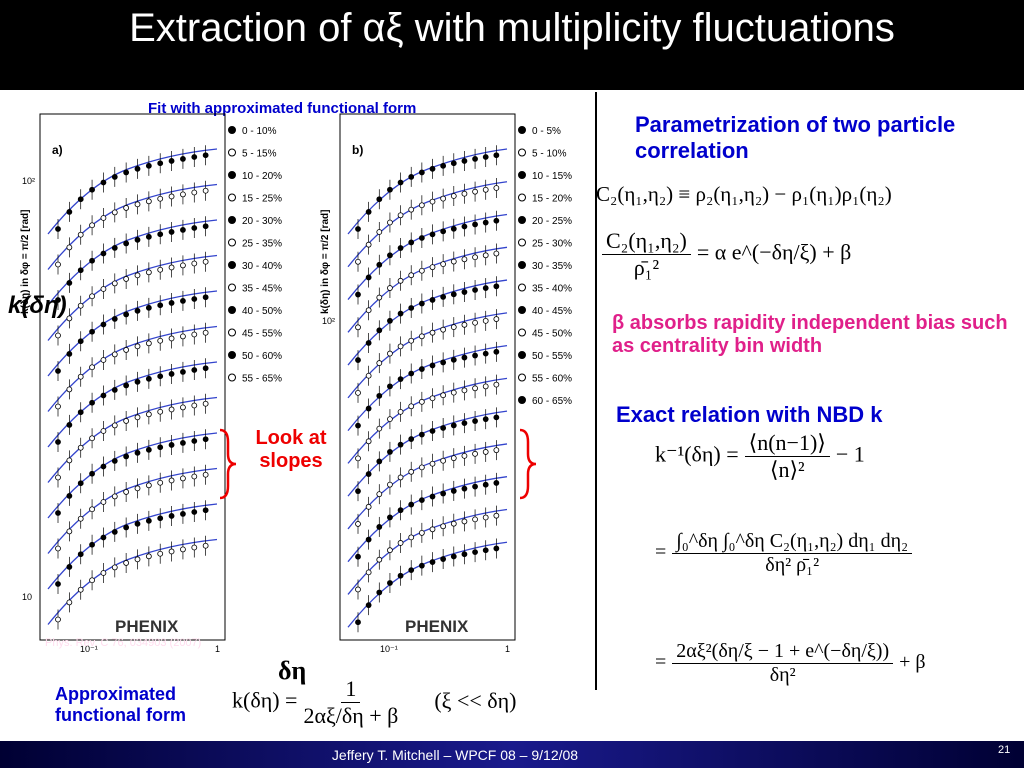 The width and height of the screenshot is (1024, 768). Describe the element at coordinates (697, 454) in the screenshot. I see `eq3-lhs: k⁻¹(δη) =` at that location.